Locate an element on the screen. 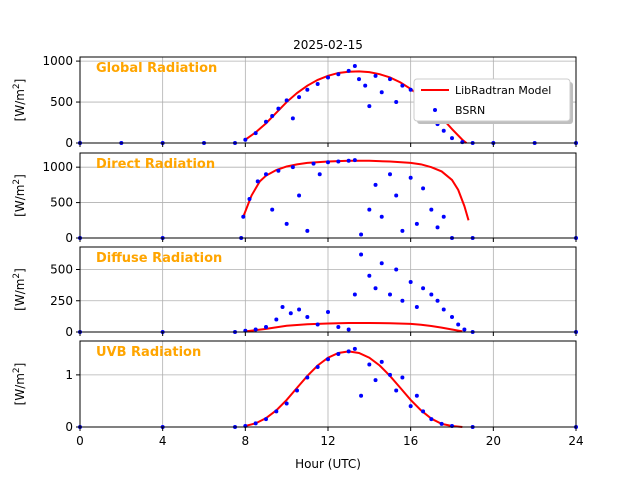  panel-label: UVB Radiation is located at coordinates (148, 352).